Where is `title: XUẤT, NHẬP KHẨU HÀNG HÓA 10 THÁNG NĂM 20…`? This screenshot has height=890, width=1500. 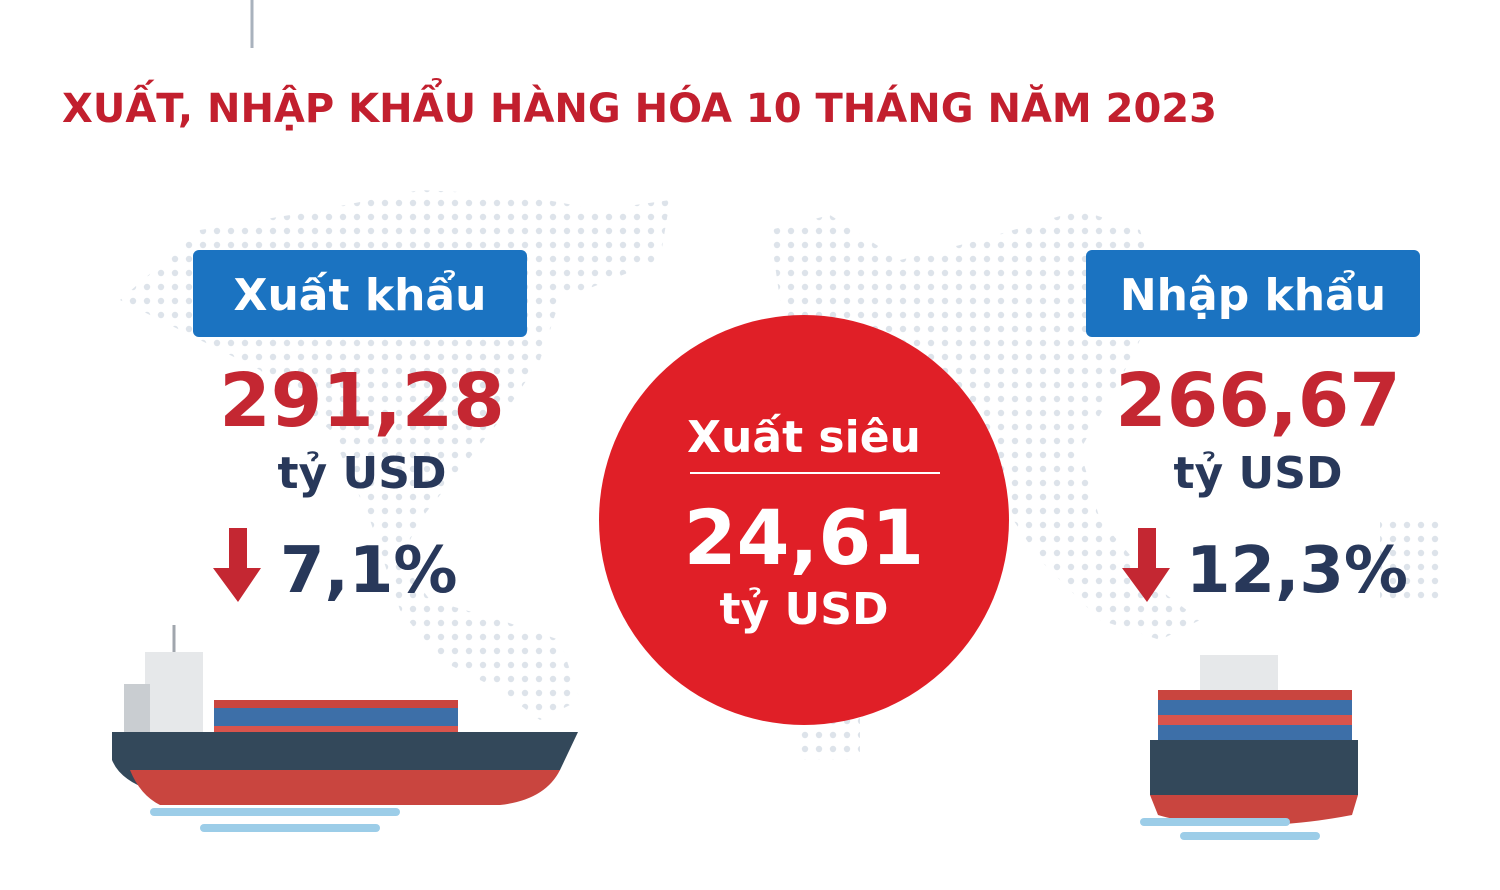
title: XUẤT, NHẬP KHẨU HÀNG HÓA 10 THÁNG NĂM 20… is located at coordinates (639, 104).